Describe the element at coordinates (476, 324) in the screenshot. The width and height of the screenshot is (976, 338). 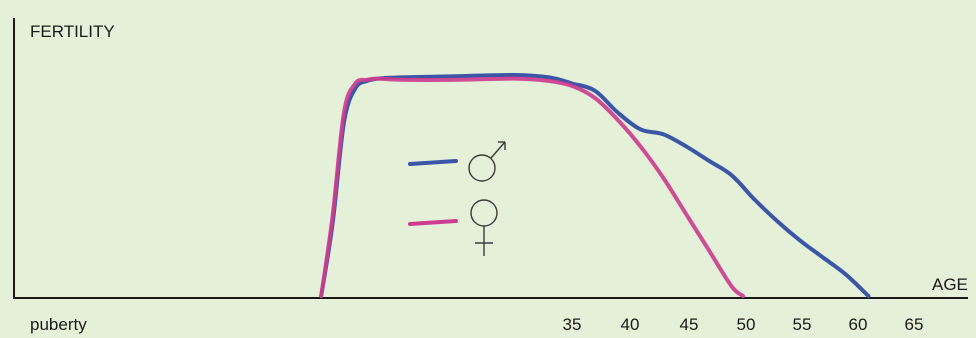
I see `x-tick-labels: puberty 35 40 45 50 55 60 65` at that location.